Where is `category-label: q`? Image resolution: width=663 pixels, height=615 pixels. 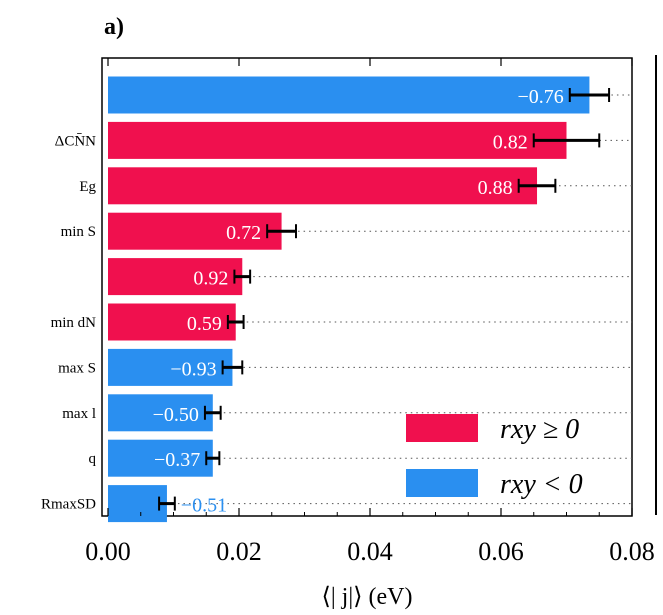 category-label: q is located at coordinates (93, 459).